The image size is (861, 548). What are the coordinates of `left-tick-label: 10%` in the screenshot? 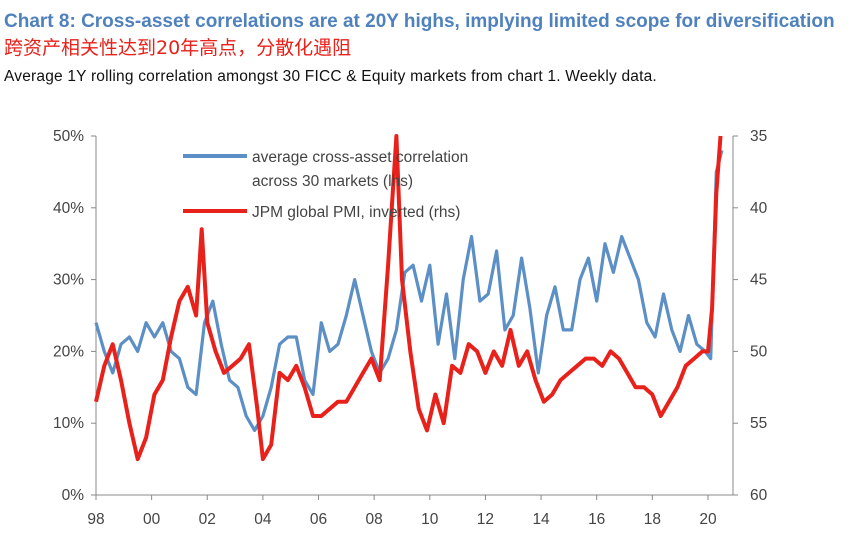 It's located at (68, 423).